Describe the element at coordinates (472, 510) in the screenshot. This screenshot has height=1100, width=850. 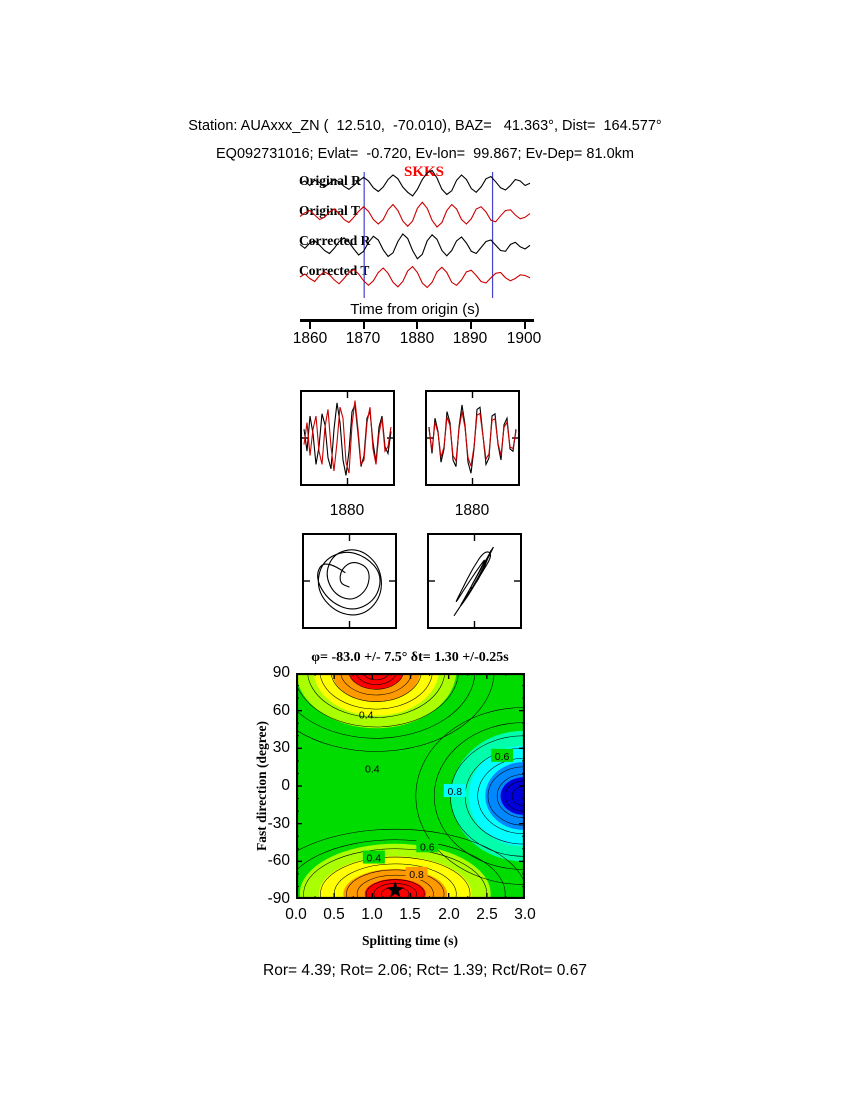
I see `window-tick-label-right: 1880` at that location.